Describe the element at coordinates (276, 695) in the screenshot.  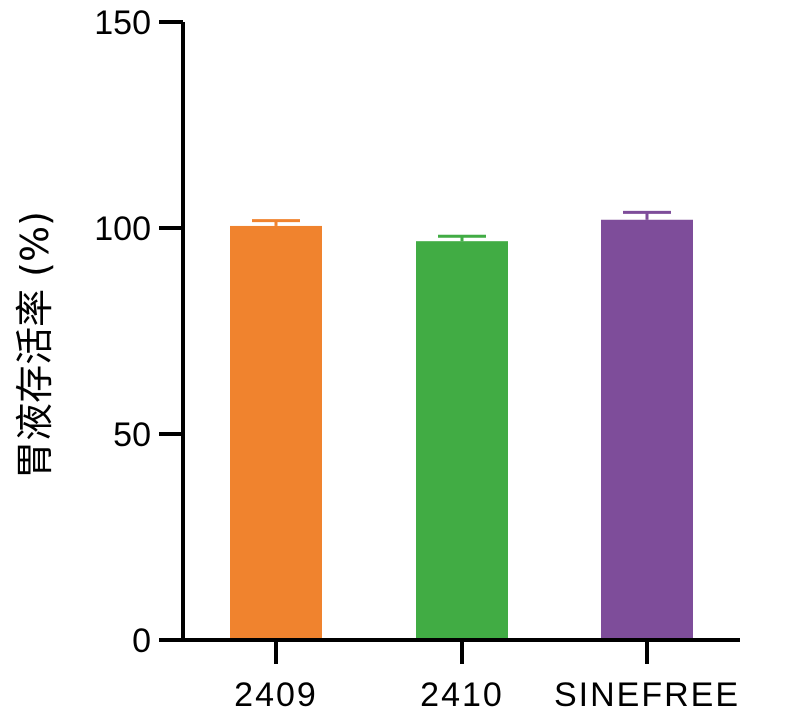
I see `x-tick-label: 2409` at that location.